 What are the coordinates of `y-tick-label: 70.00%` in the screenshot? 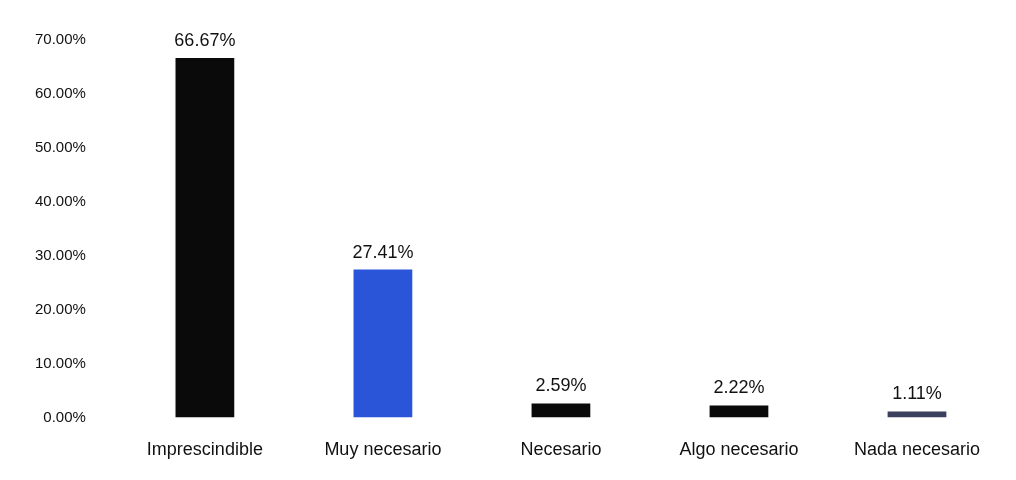 It's located at (60, 39).